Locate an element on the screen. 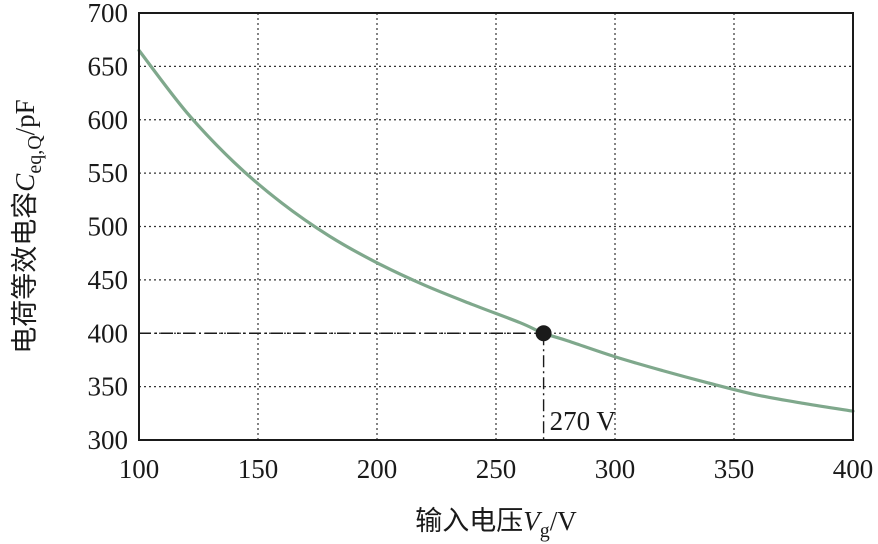  y-tick-label-500: 500 is located at coordinates (108, 227).